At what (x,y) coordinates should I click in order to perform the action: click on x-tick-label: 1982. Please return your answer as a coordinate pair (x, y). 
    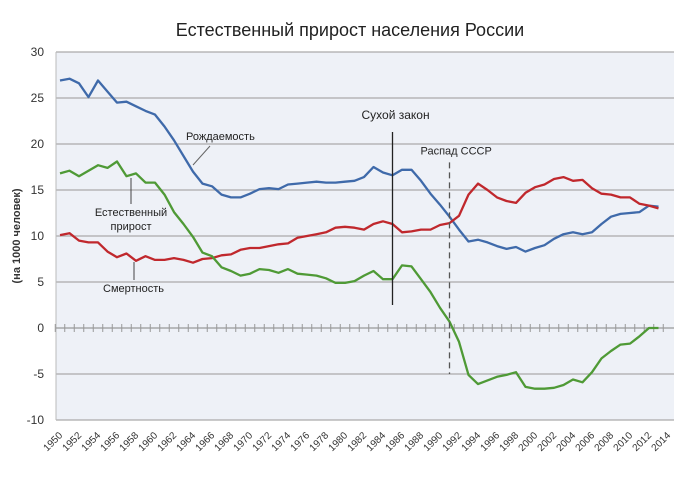
    Looking at the image, I should click on (358, 442).